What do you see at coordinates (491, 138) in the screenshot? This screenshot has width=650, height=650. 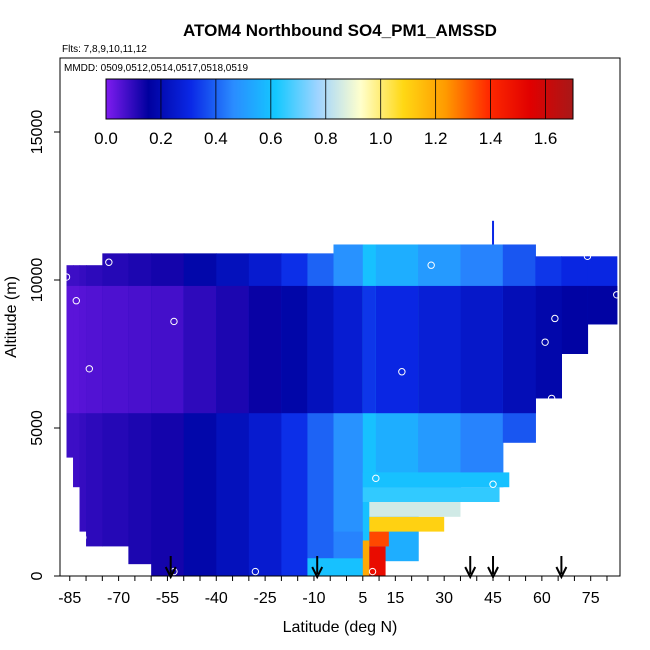 I see `colorbar-tick-label: 1.4` at bounding box center [491, 138].